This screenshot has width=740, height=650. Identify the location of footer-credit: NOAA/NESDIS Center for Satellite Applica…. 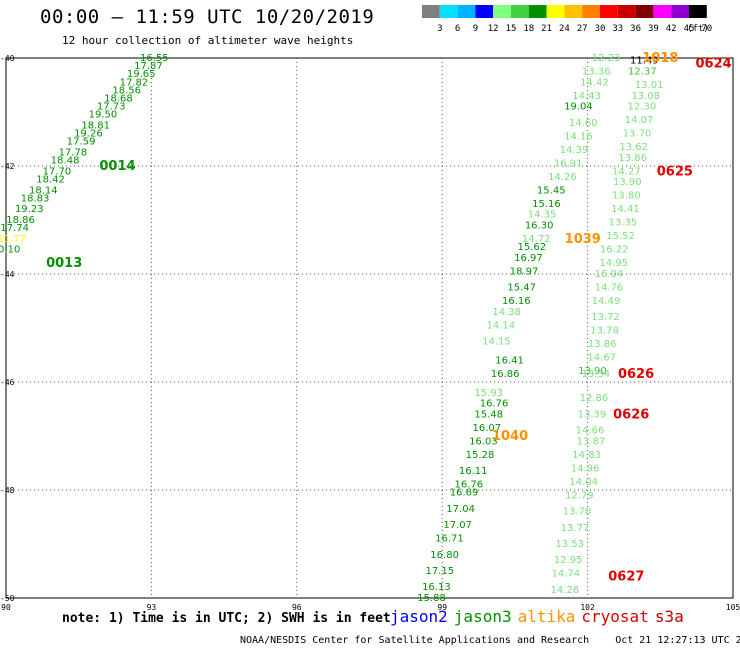
(415, 640).